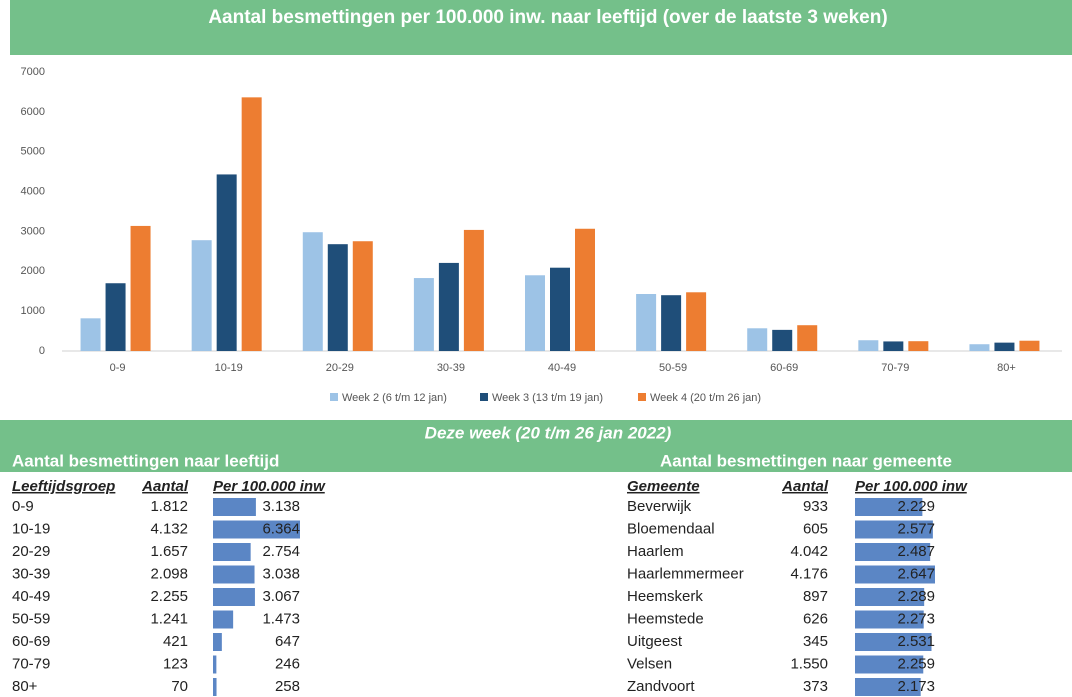  What do you see at coordinates (673, 368) in the screenshot?
I see `x-tick-label: 50-59` at bounding box center [673, 368].